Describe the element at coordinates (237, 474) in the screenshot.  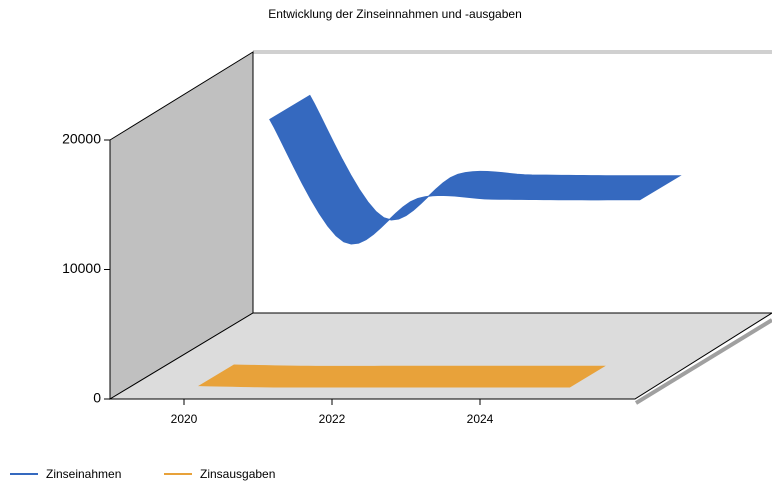
I see `legend-label: Zinsausgaben` at that location.